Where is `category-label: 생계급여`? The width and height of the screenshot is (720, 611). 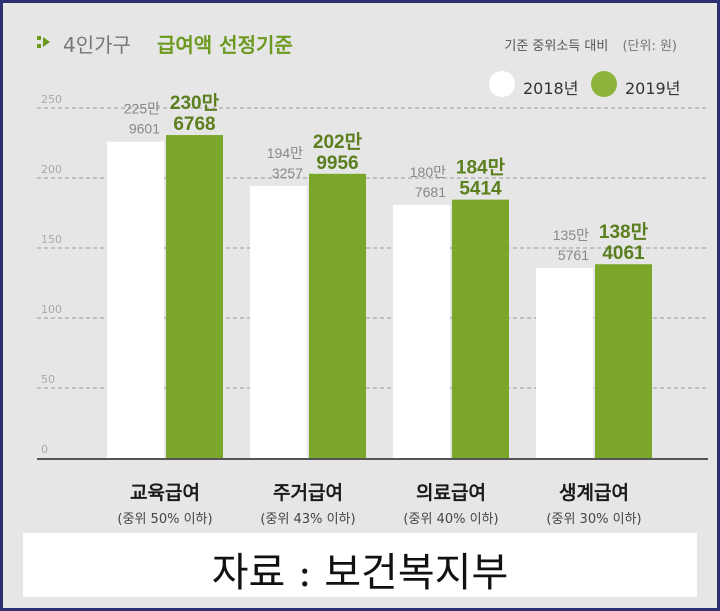
category-label: 생계급여 is located at coordinates (594, 493).